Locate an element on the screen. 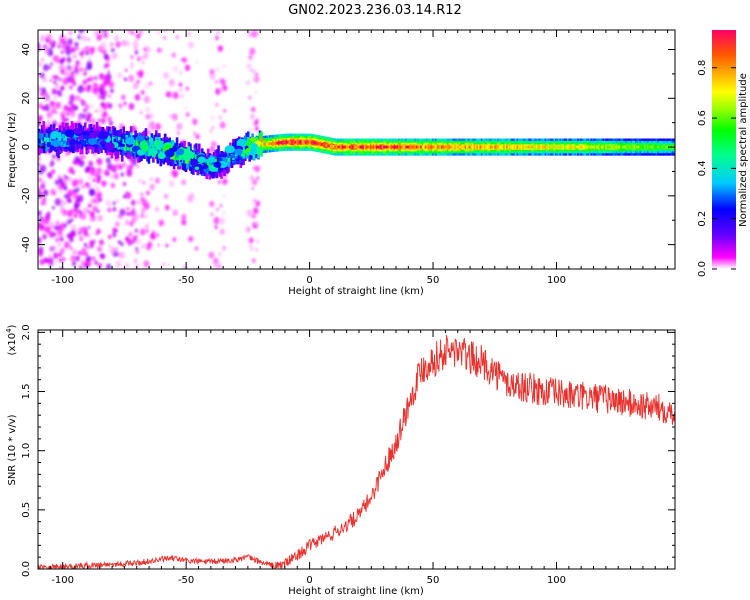  snr-ytick-label: 0.0 is located at coordinates (26, 569).